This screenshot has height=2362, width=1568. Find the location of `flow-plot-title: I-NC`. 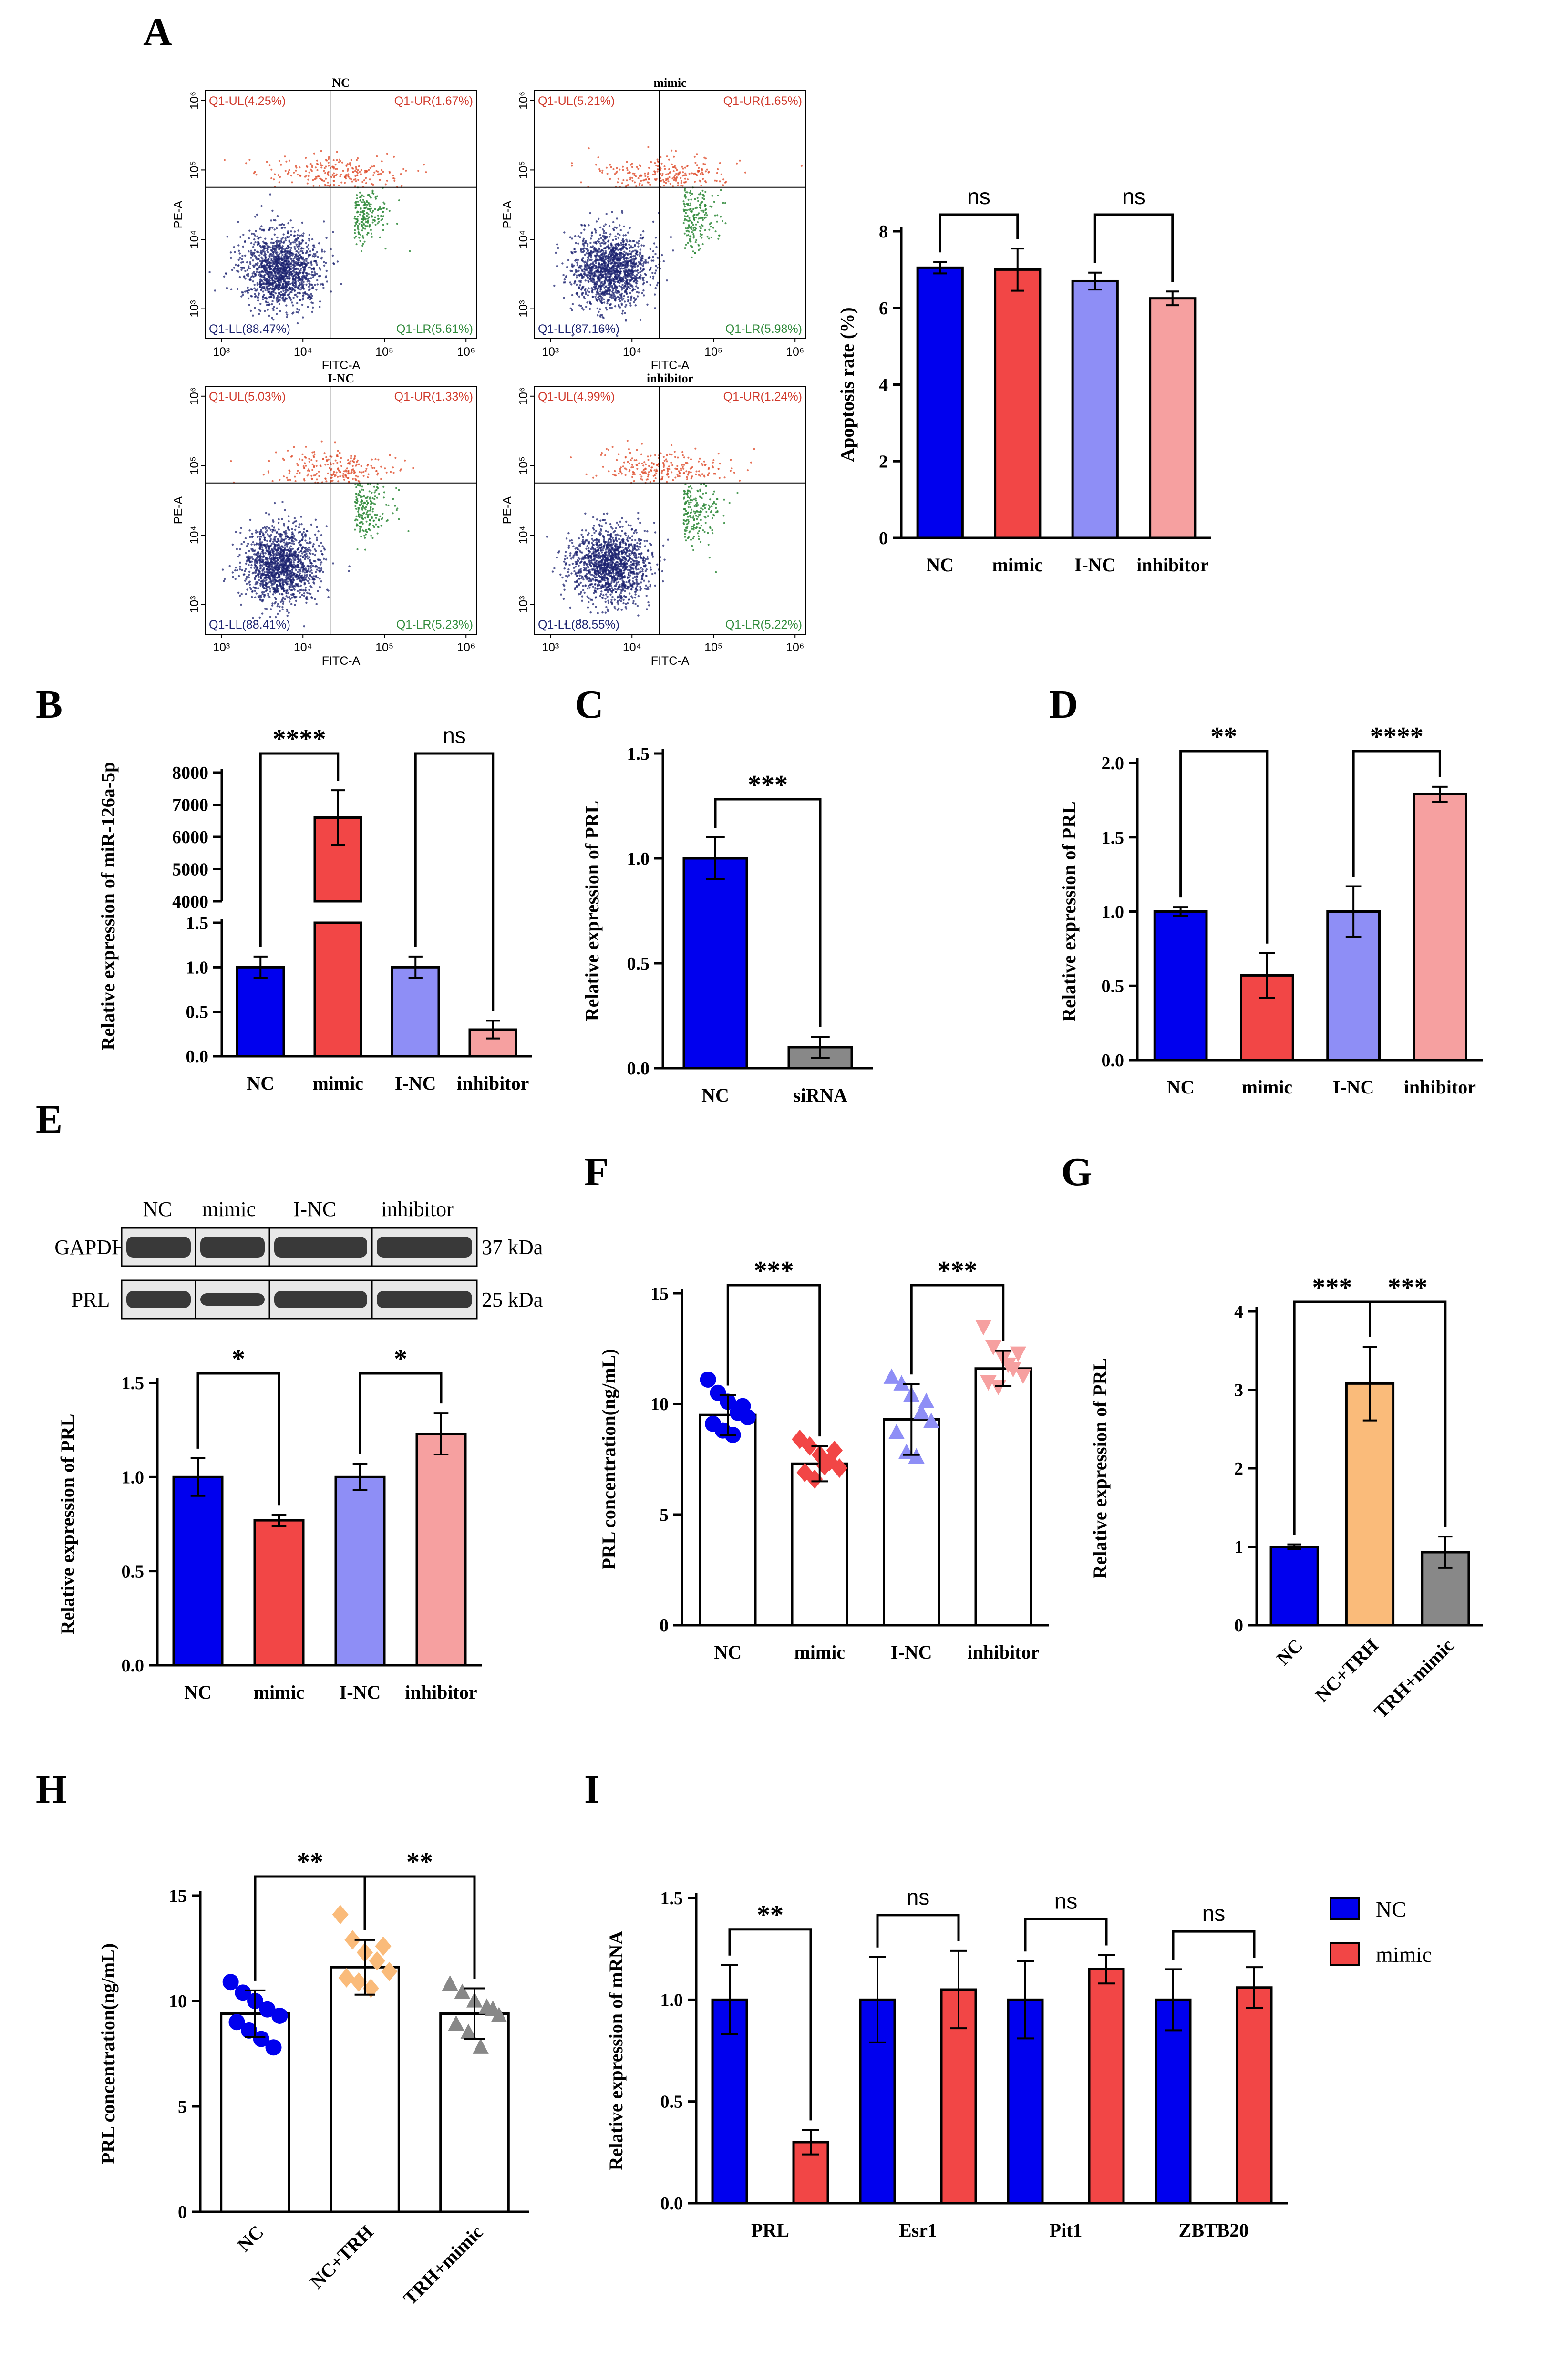

flow-plot-title: I-NC is located at coordinates (341, 378).